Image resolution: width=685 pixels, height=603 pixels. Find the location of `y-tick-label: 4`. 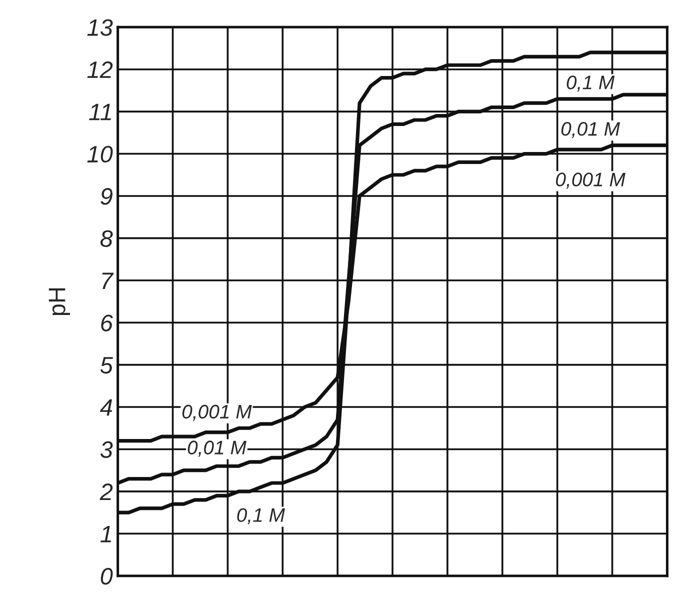

y-tick-label: 4 is located at coordinates (106, 407).